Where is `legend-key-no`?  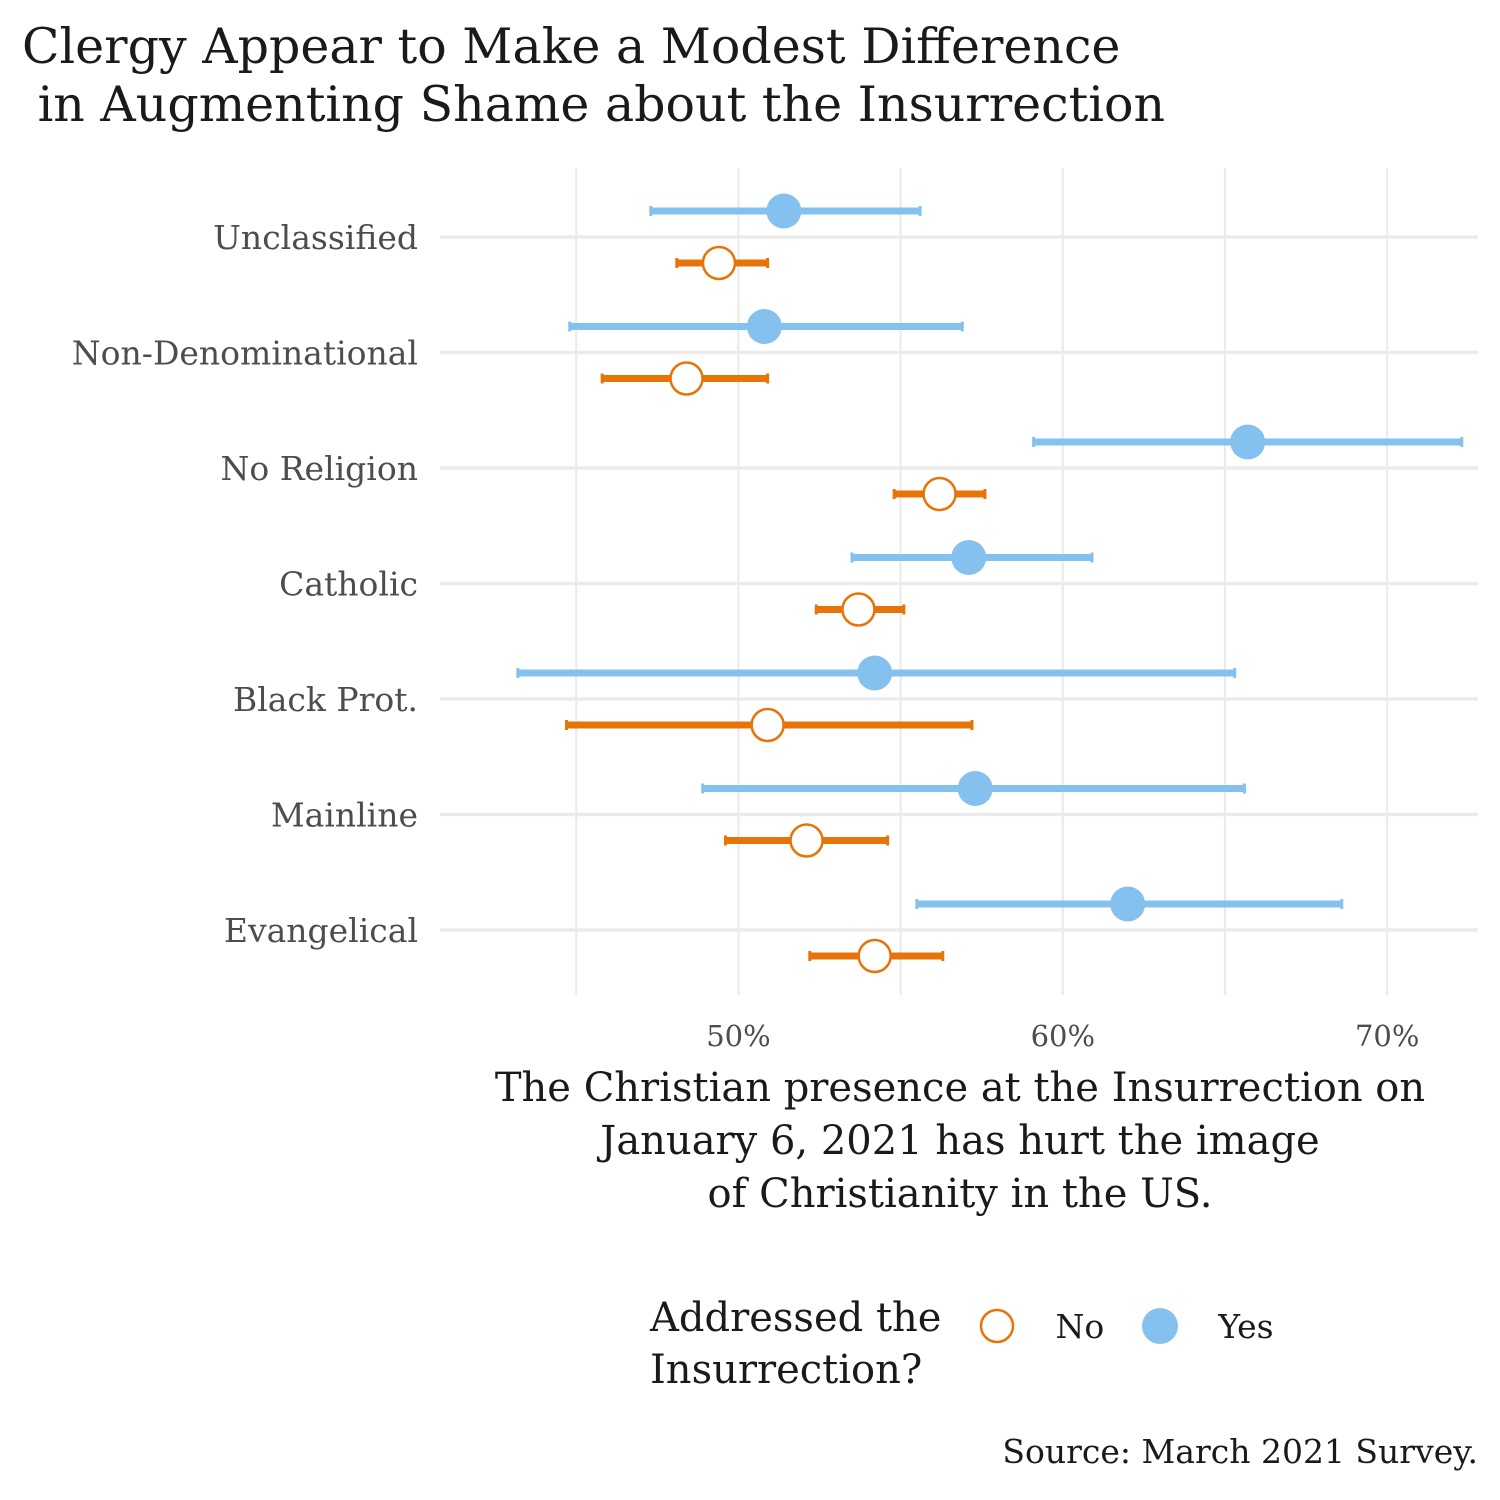 legend-key-no is located at coordinates (997, 1326).